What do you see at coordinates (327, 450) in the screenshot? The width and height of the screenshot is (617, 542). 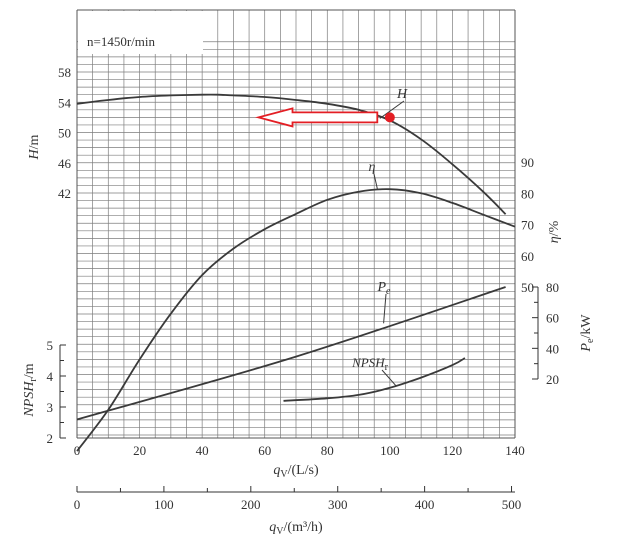 I see `x-tick-label: 80` at bounding box center [327, 450].